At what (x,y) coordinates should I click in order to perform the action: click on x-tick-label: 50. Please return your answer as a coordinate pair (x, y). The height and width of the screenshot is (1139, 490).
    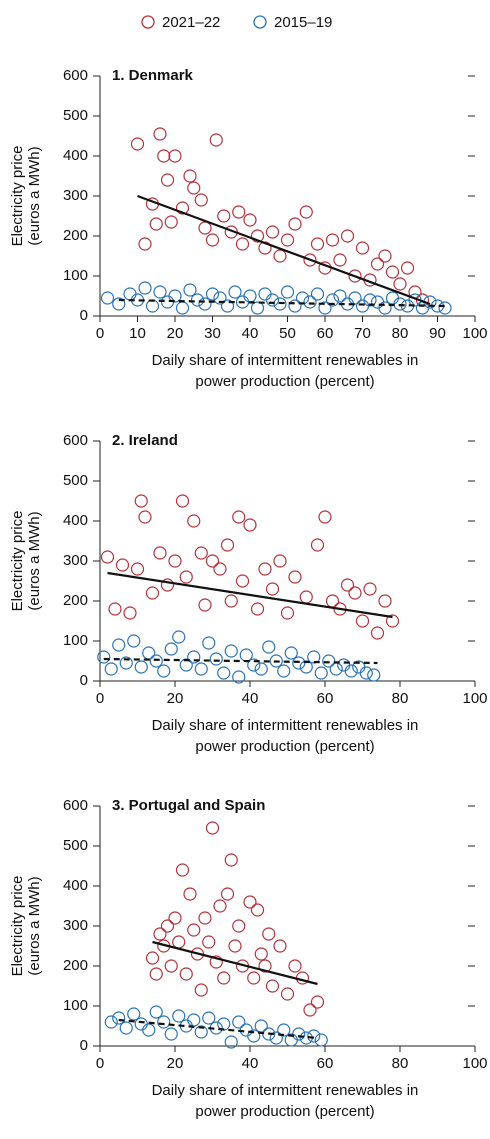
    Looking at the image, I should click on (287, 333).